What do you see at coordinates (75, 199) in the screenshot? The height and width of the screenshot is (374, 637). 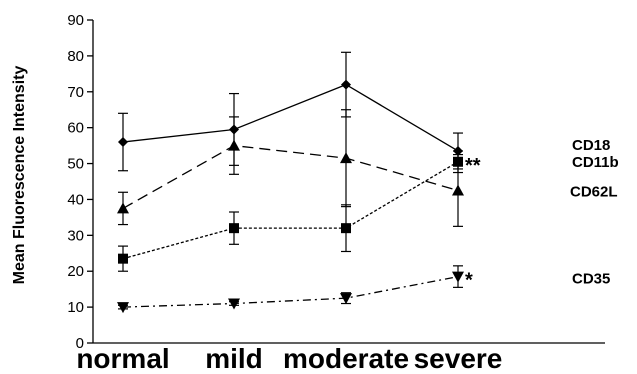 I see `y-tick-label: 40` at bounding box center [75, 199].